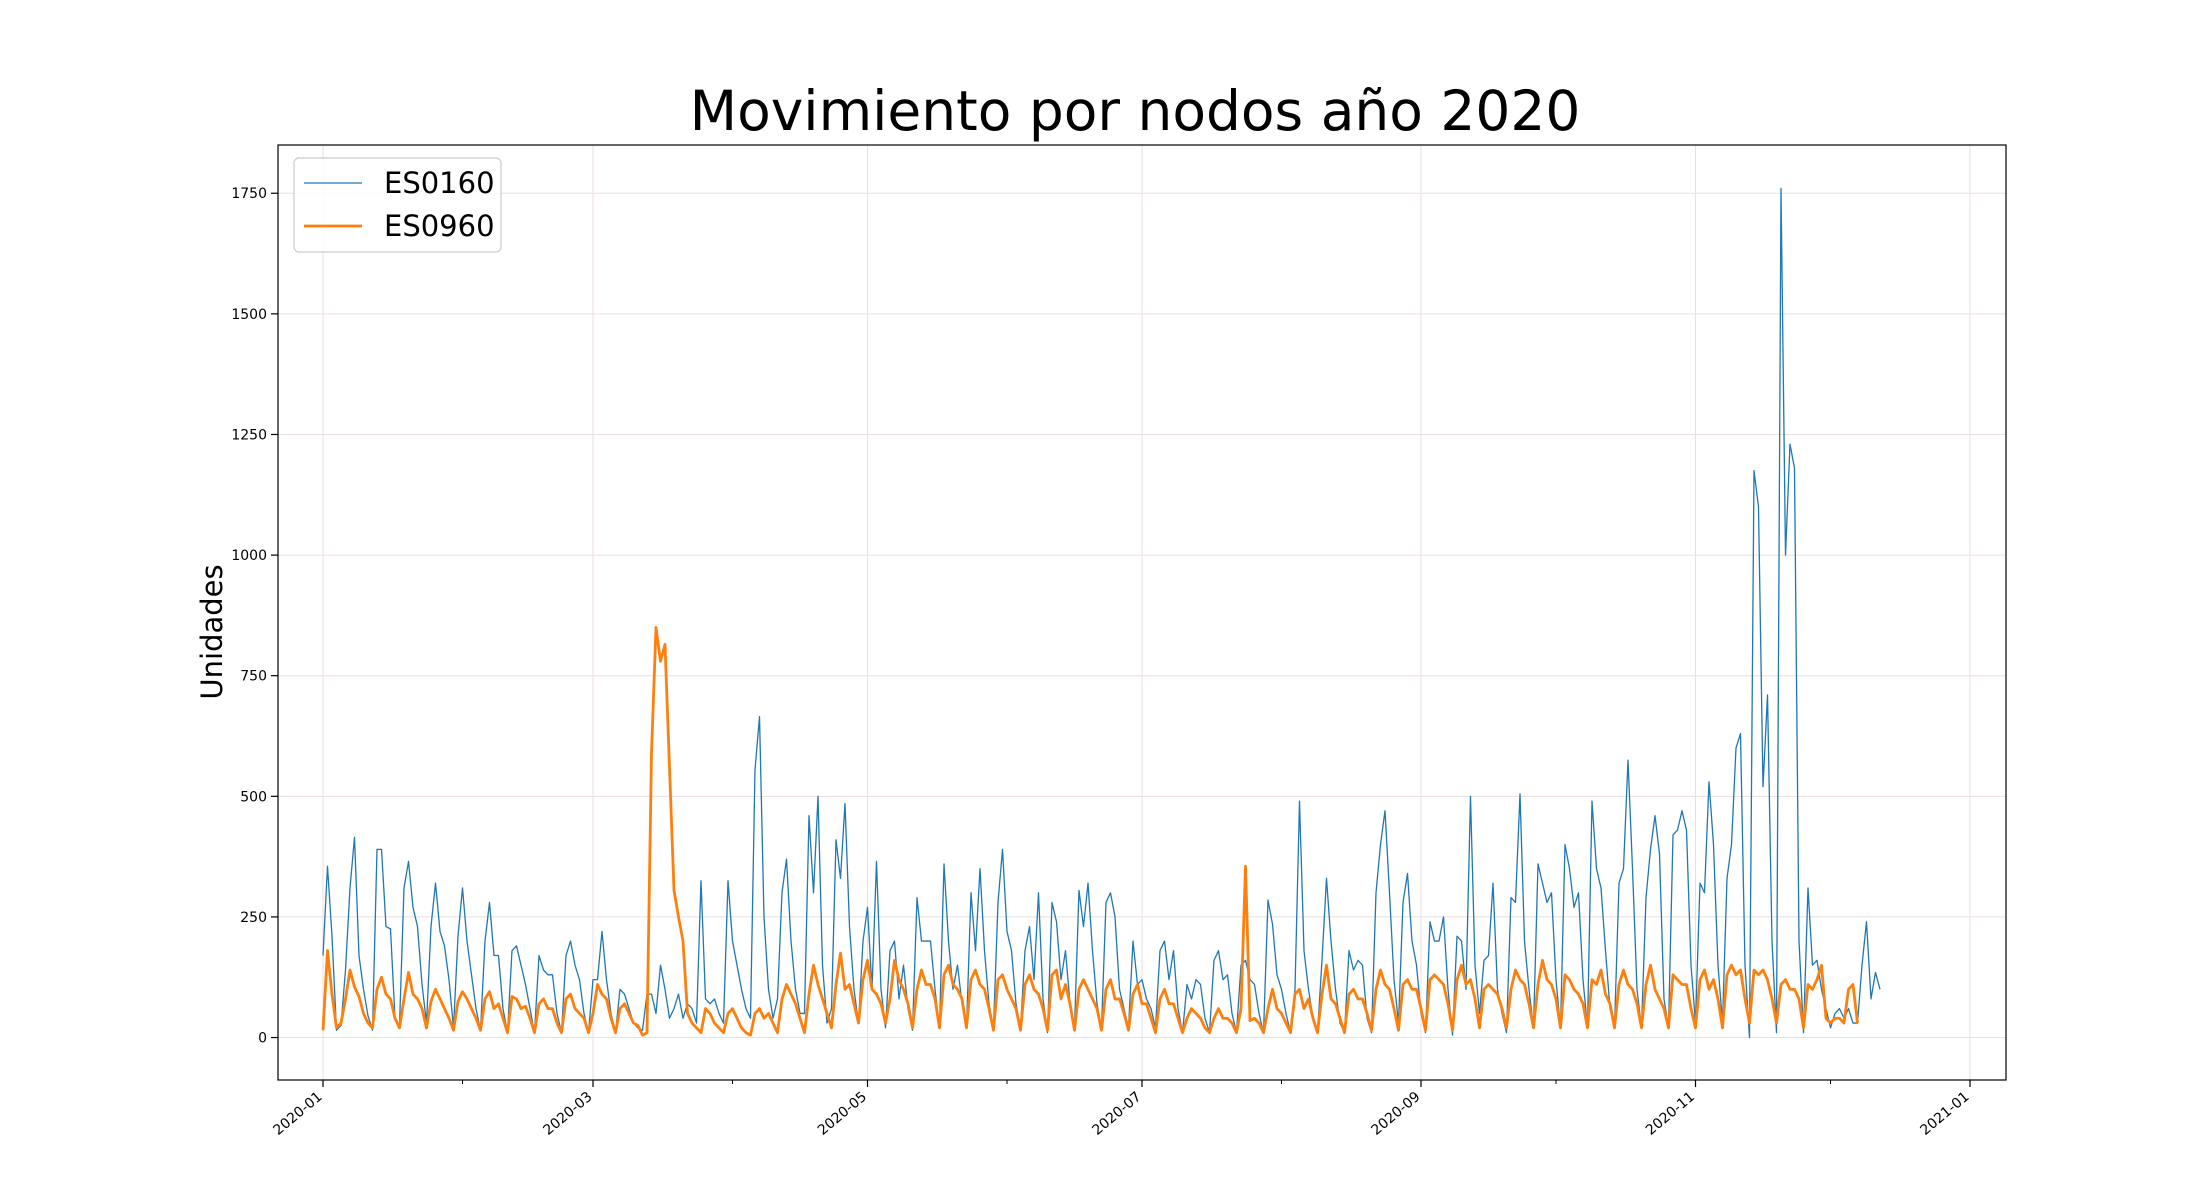 The height and width of the screenshot is (1200, 2200). I want to click on y-tick-label: 750, so click(253, 677).